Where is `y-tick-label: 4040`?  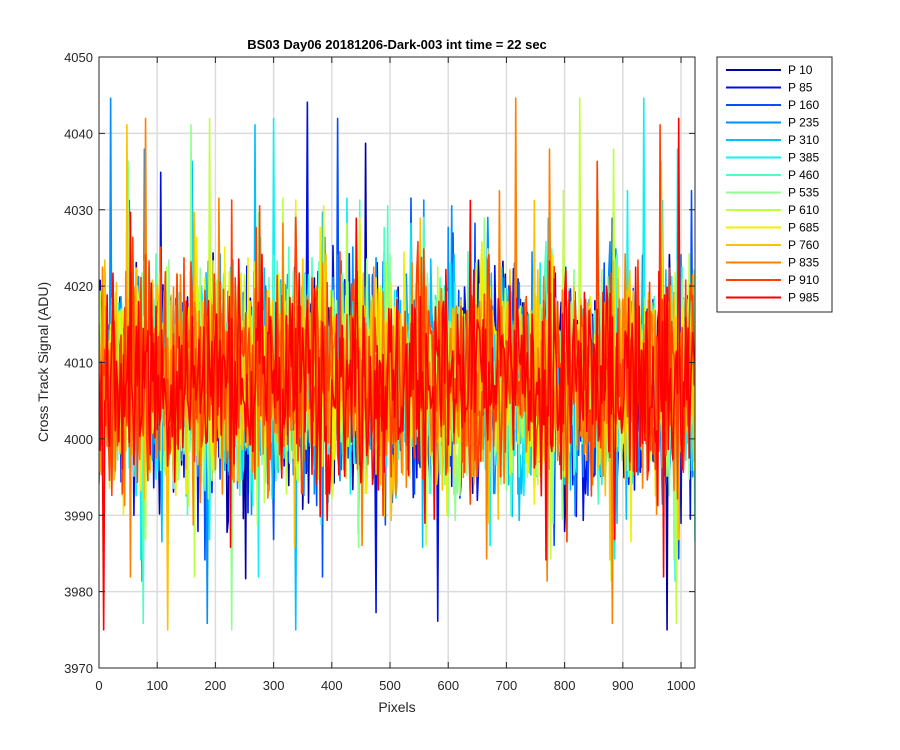 y-tick-label: 4040 is located at coordinates (78, 133).